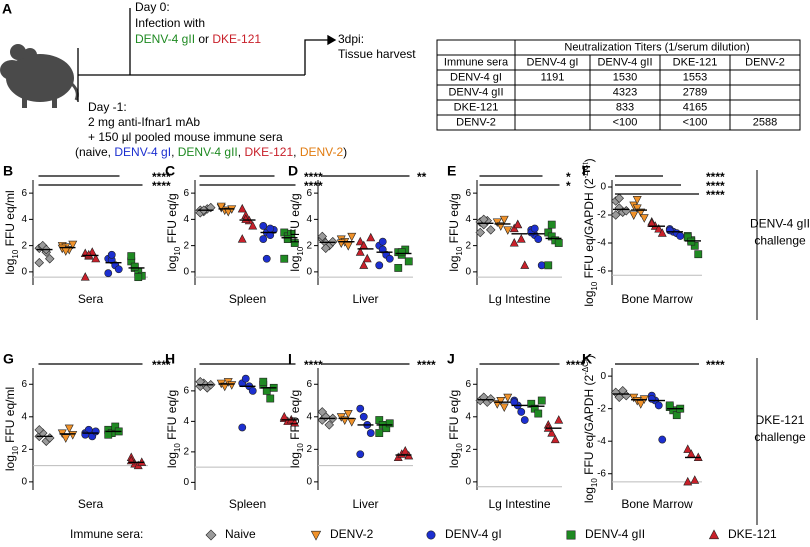 The width and height of the screenshot is (810, 547). I want to click on timeline-text: Day 0:, so click(152, 7).